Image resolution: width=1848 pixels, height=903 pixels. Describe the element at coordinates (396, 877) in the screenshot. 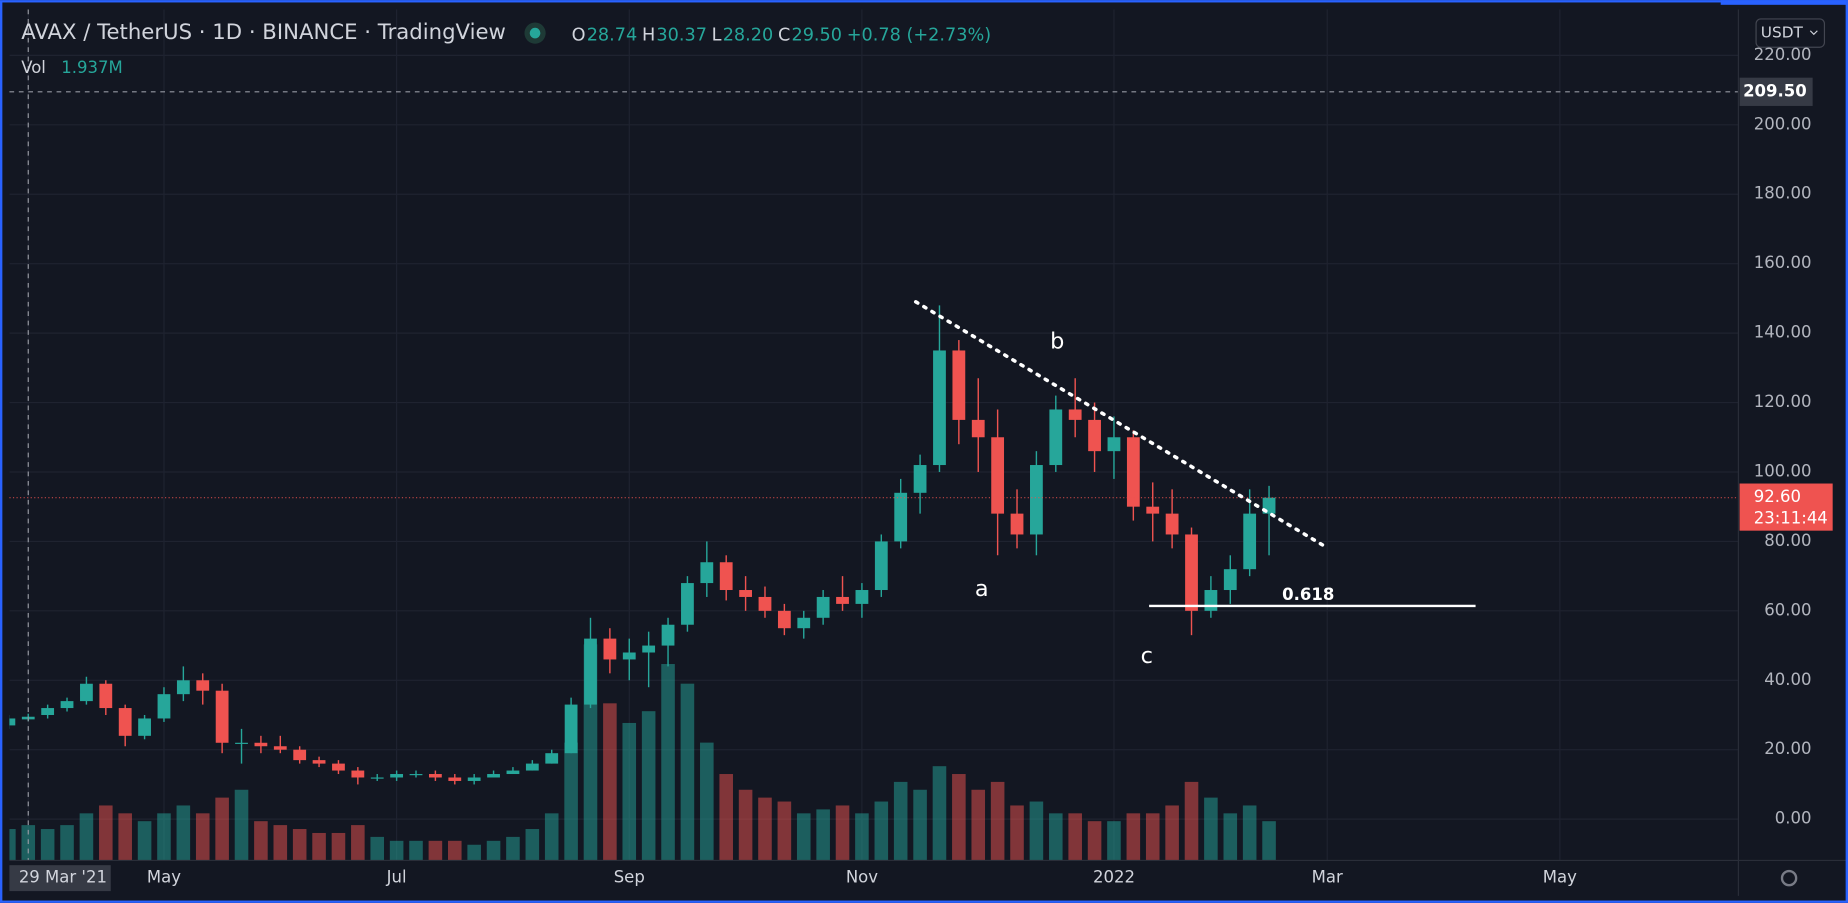

I see `x-tick-label: Jul` at that location.